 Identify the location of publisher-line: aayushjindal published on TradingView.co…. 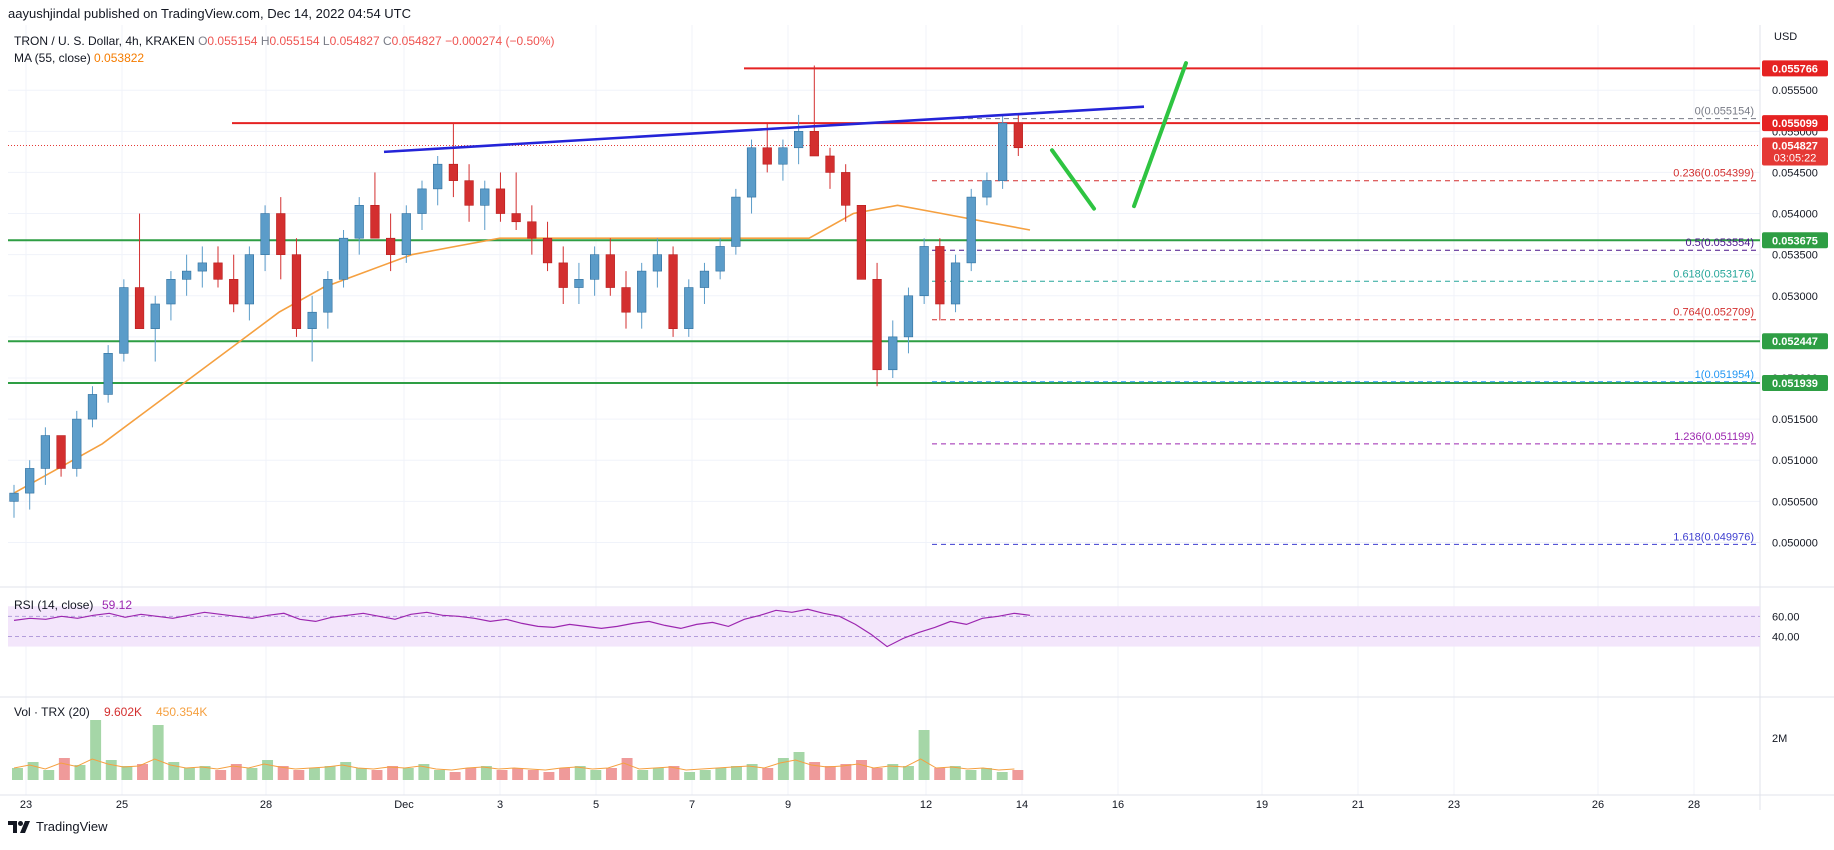
(210, 13).